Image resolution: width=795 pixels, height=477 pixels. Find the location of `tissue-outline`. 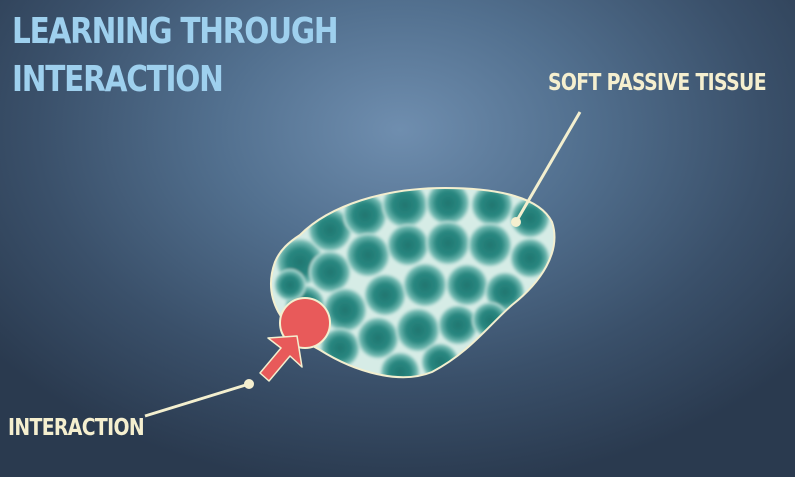

tissue-outline is located at coordinates (413, 282).